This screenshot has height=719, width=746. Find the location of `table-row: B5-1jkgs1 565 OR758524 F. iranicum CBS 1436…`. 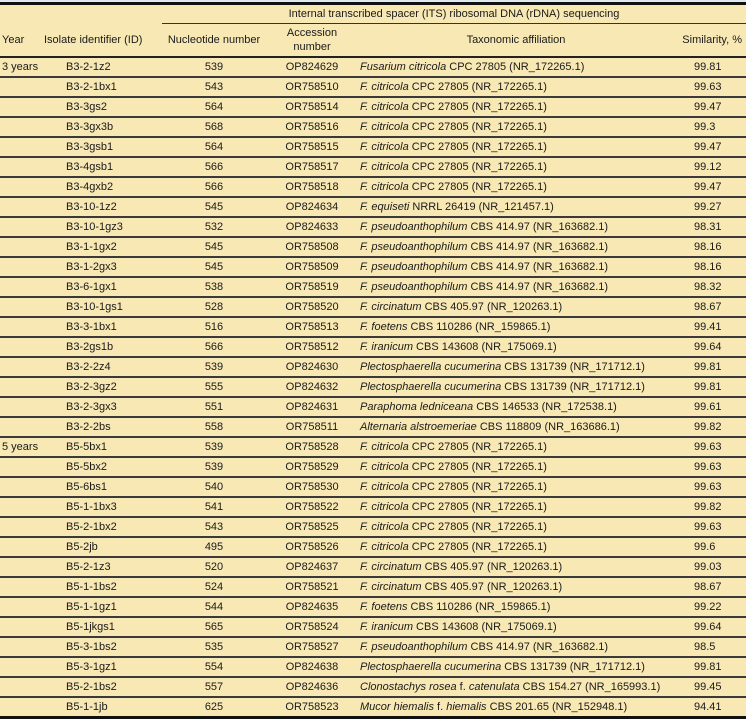

table-row: B5-1jkgs1 565 OR758524 F. iranicum CBS 1436… is located at coordinates (373, 627).